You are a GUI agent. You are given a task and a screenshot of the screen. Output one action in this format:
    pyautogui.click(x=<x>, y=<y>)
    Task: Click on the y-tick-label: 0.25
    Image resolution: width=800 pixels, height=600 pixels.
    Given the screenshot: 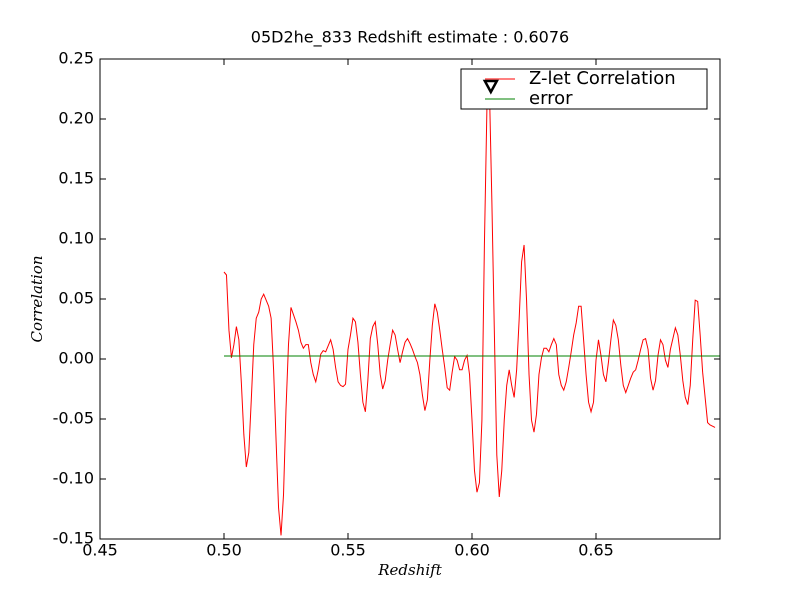 What is the action you would take?
    pyautogui.click(x=76, y=58)
    